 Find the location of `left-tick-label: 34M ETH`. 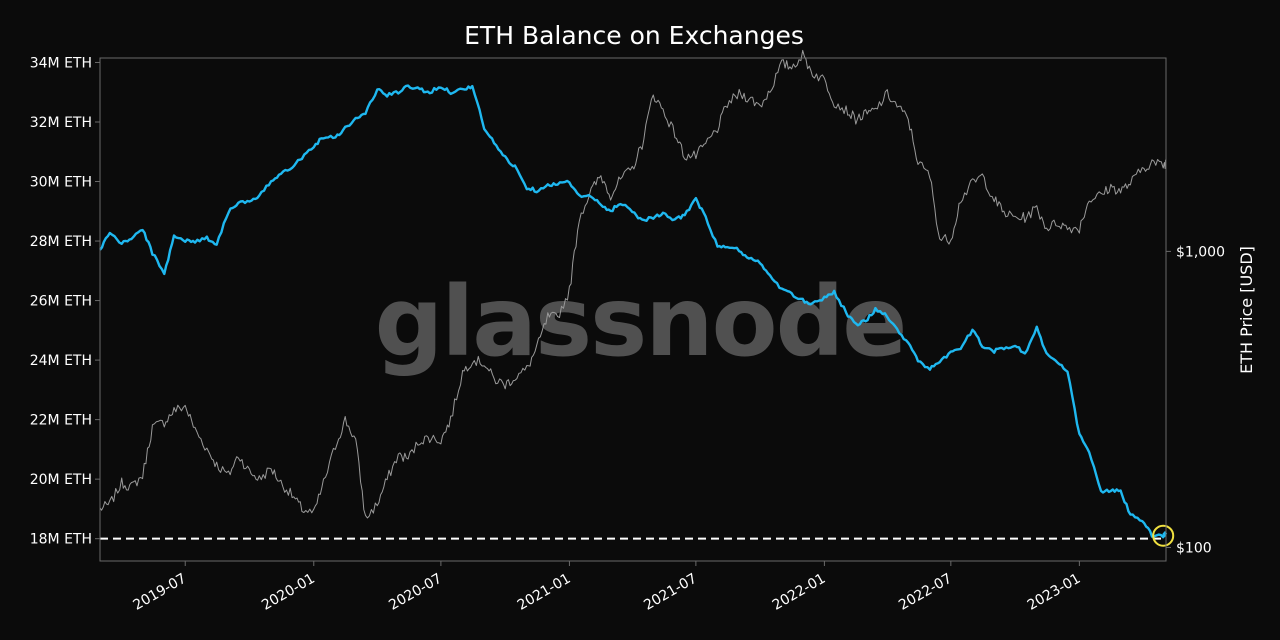

left-tick-label: 34M ETH is located at coordinates (61, 63).